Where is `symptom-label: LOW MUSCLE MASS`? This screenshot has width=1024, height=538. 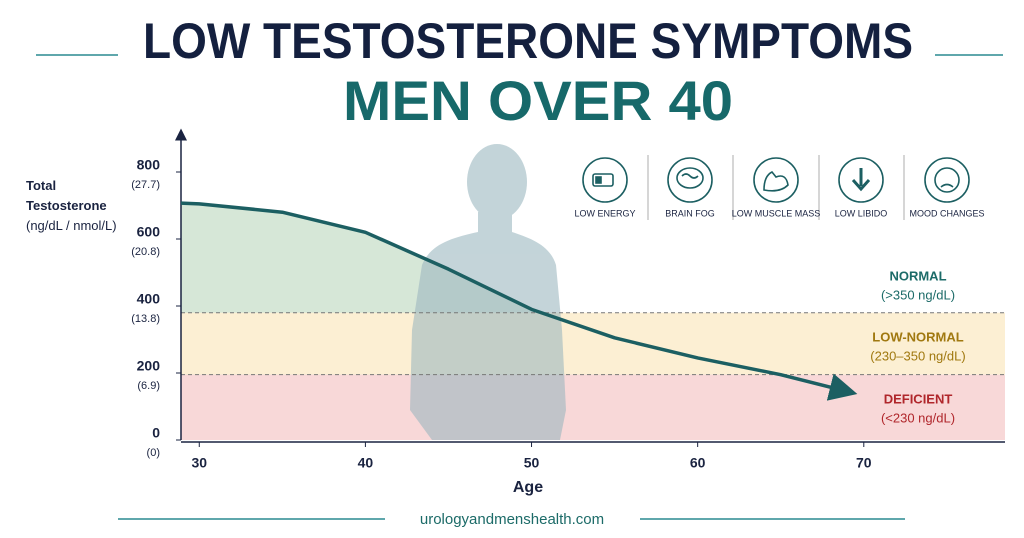
symptom-label: LOW MUSCLE MASS is located at coordinates (776, 213).